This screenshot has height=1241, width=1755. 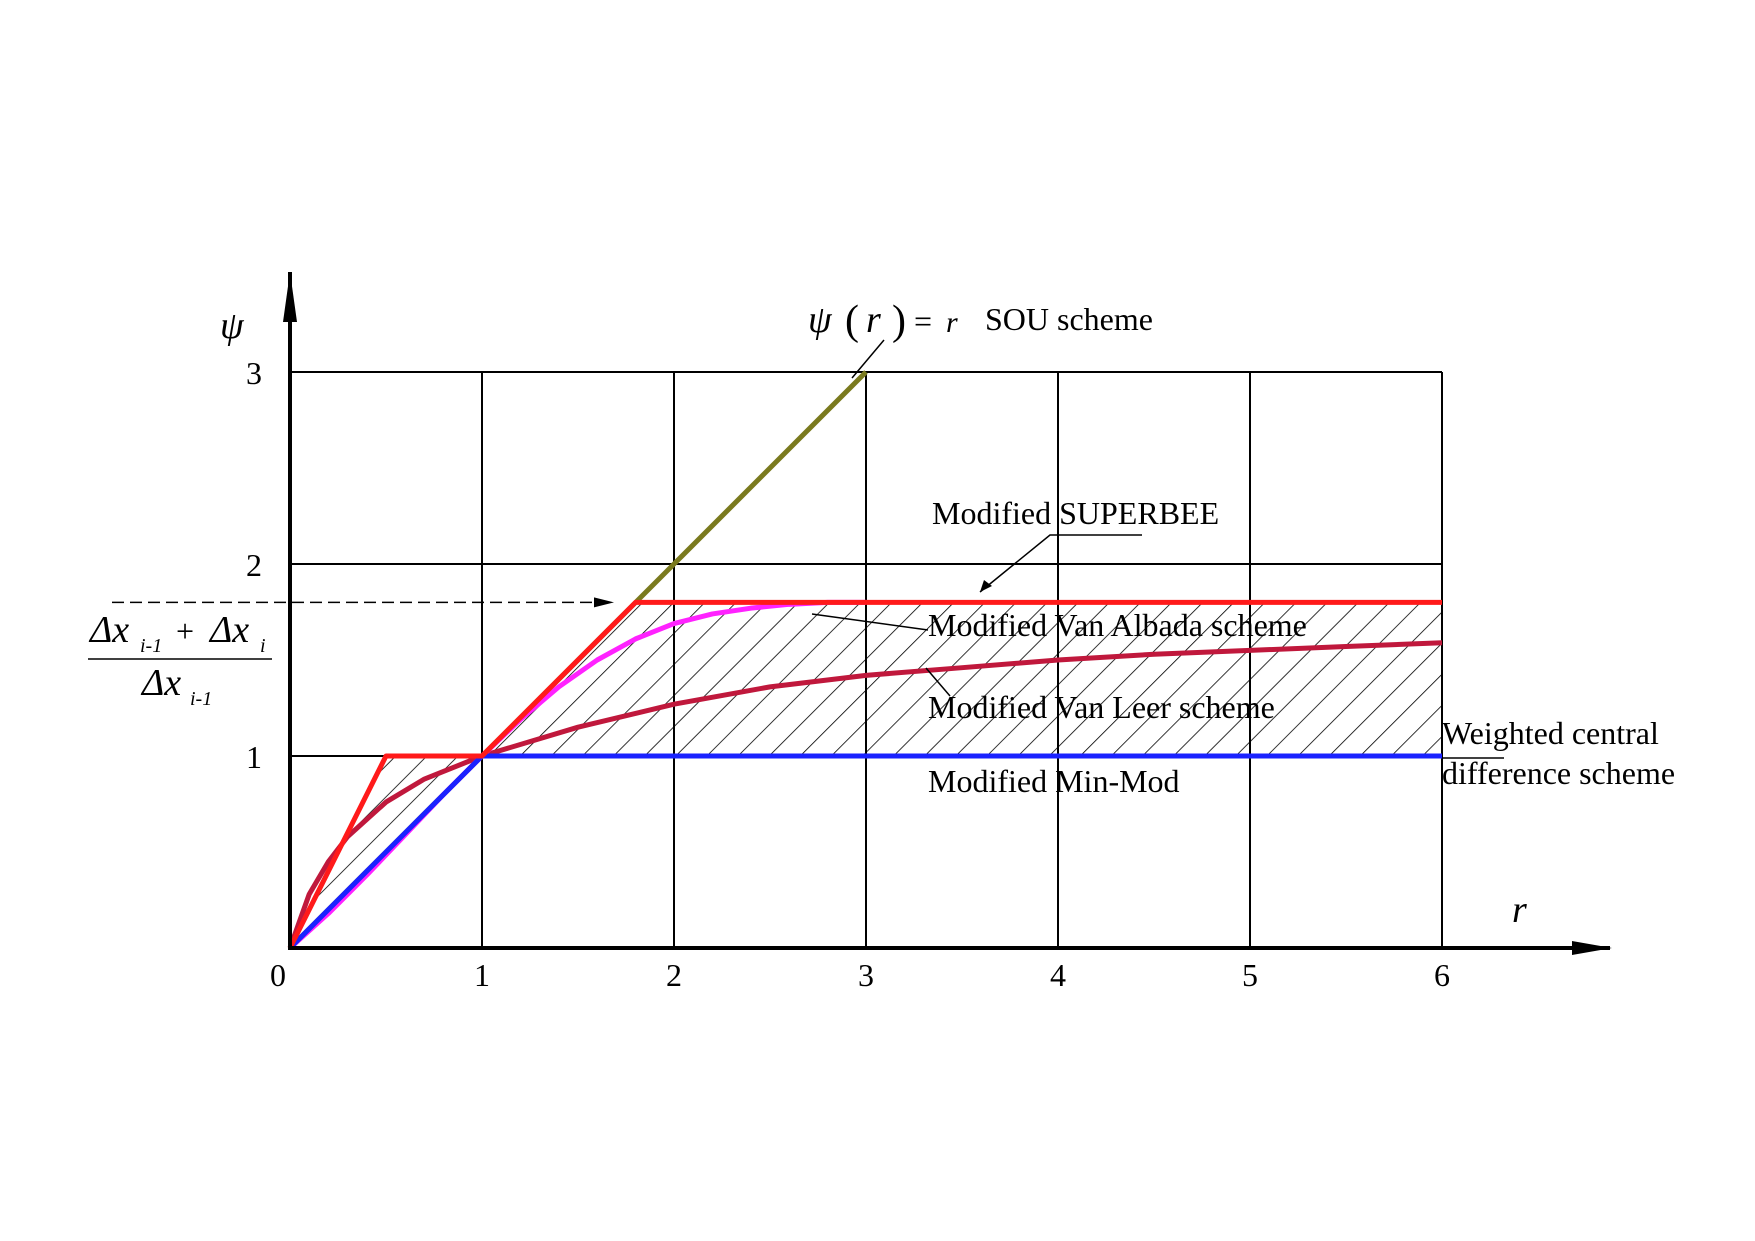 I want to click on y-tick-label-3: 3, so click(x=254, y=373).